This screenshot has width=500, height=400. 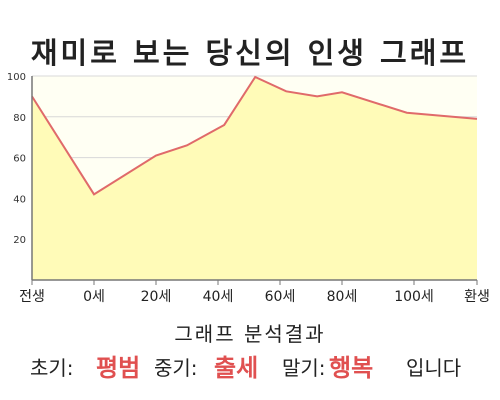 What do you see at coordinates (218, 297) in the screenshot?
I see `x-tick-label-3: 40세` at bounding box center [218, 297].